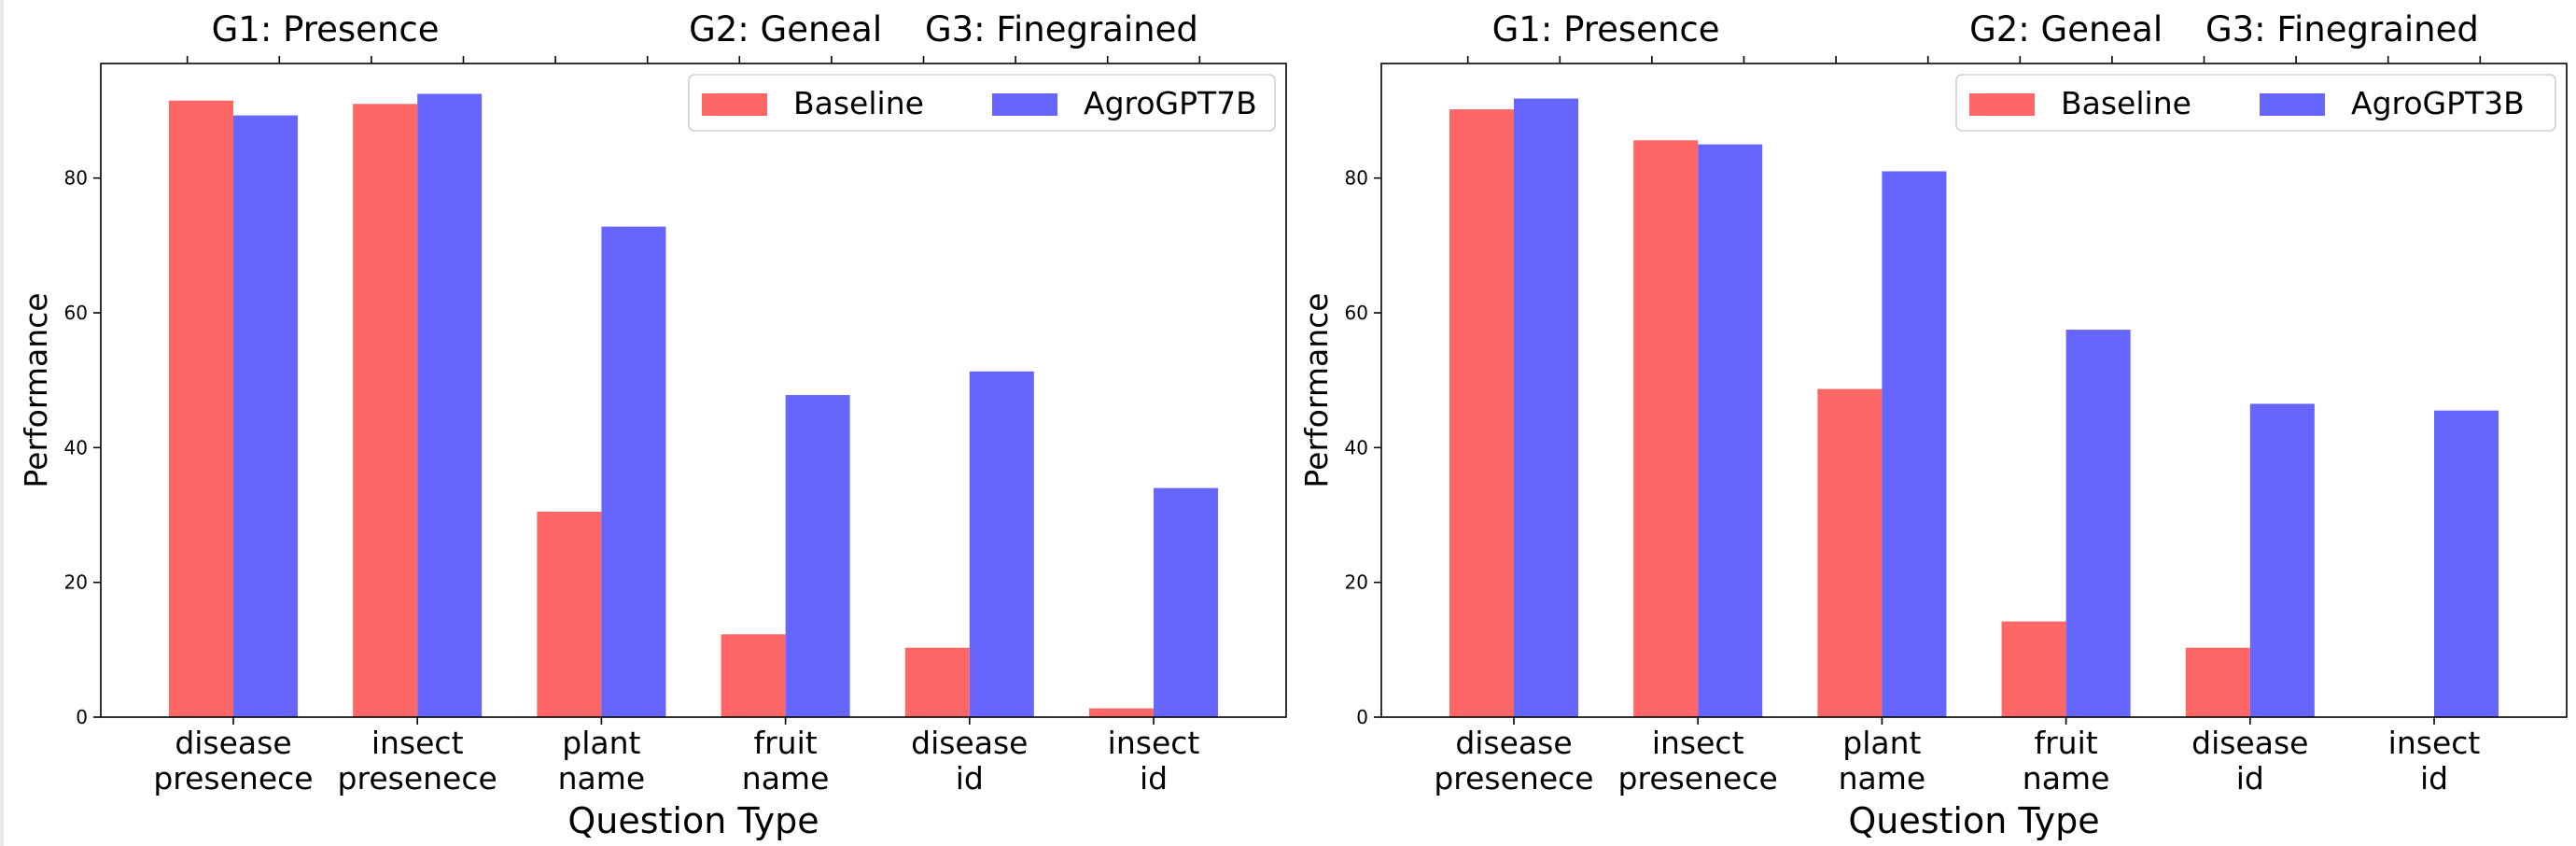 The width and height of the screenshot is (2576, 846). Describe the element at coordinates (2466, 564) in the screenshot. I see `bar-agrogpt3b-insect-id` at that location.